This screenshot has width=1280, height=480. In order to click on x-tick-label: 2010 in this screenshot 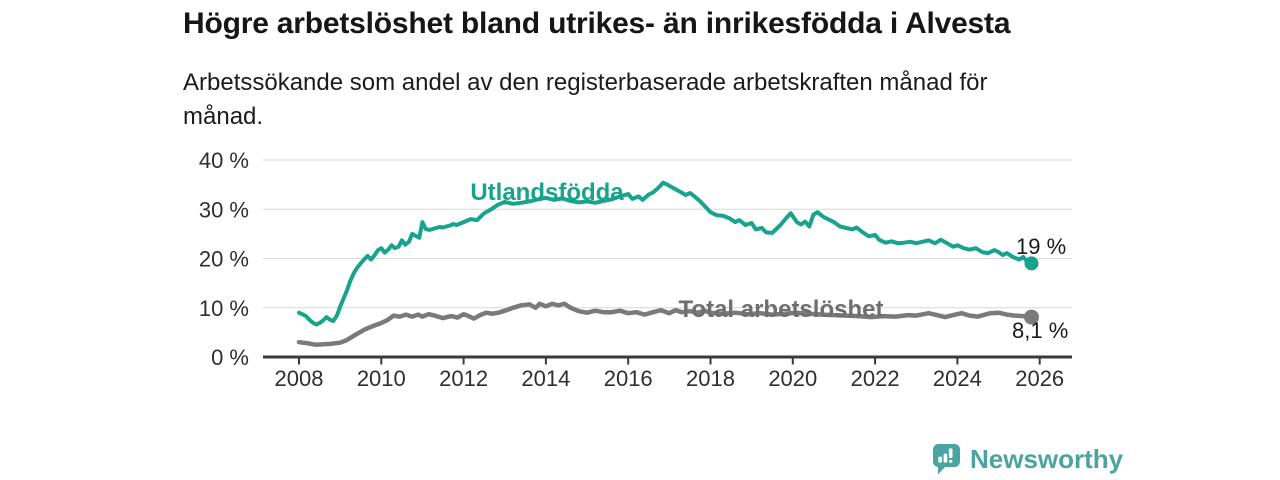, I will do `click(381, 378)`.